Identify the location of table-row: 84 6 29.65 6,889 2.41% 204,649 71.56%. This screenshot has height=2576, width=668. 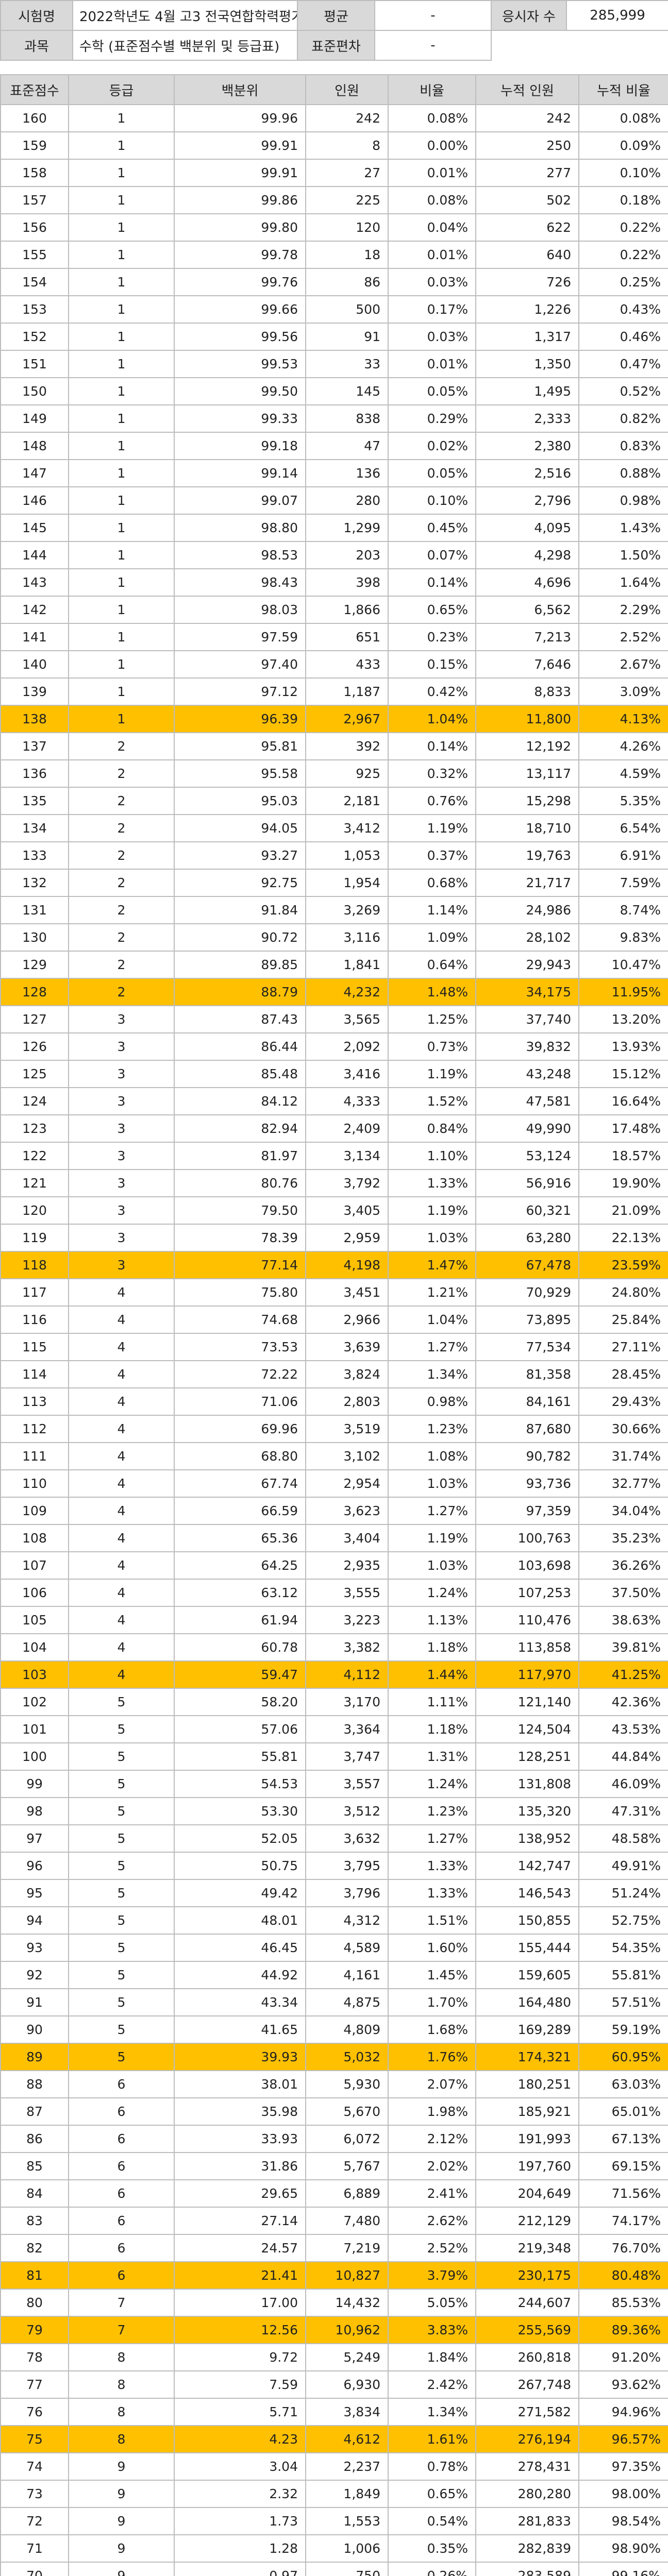
(334, 2193).